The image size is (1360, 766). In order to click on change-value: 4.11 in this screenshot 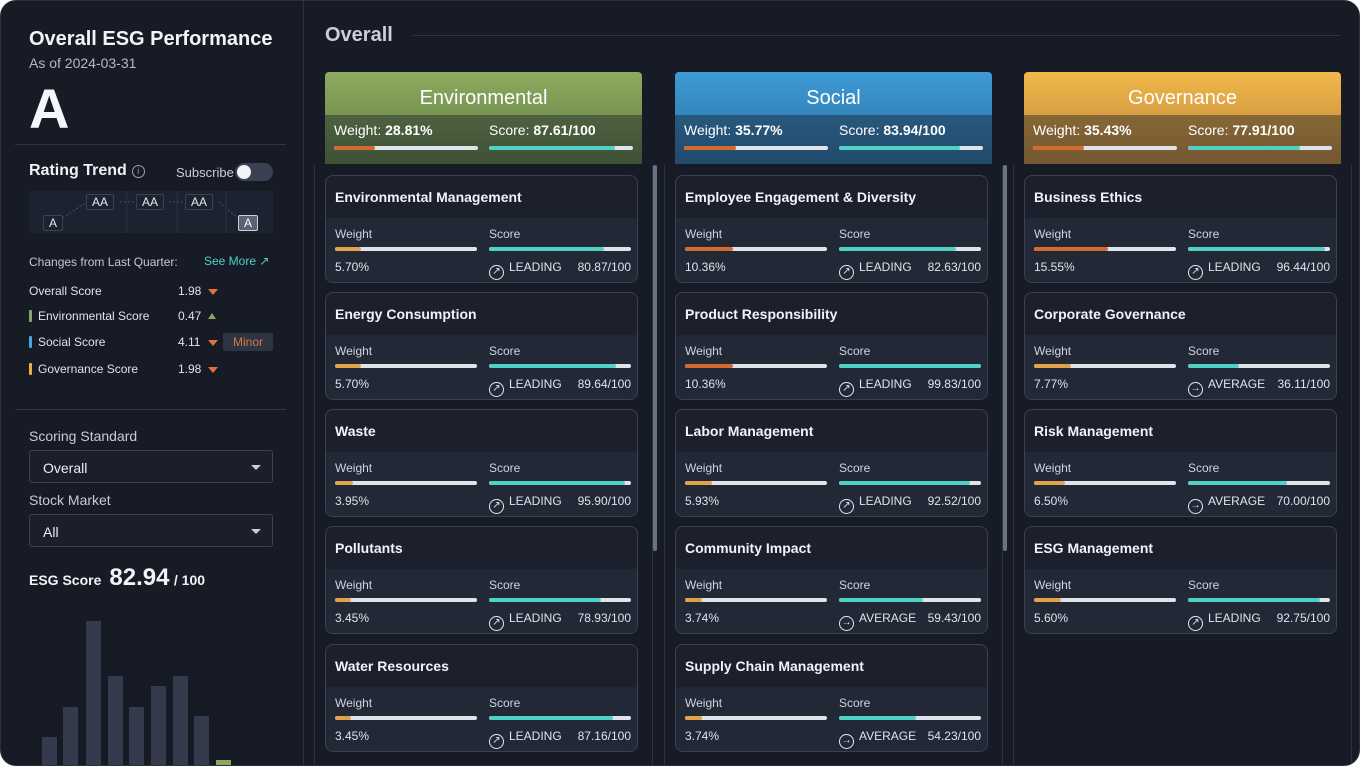, I will do `click(189, 342)`.